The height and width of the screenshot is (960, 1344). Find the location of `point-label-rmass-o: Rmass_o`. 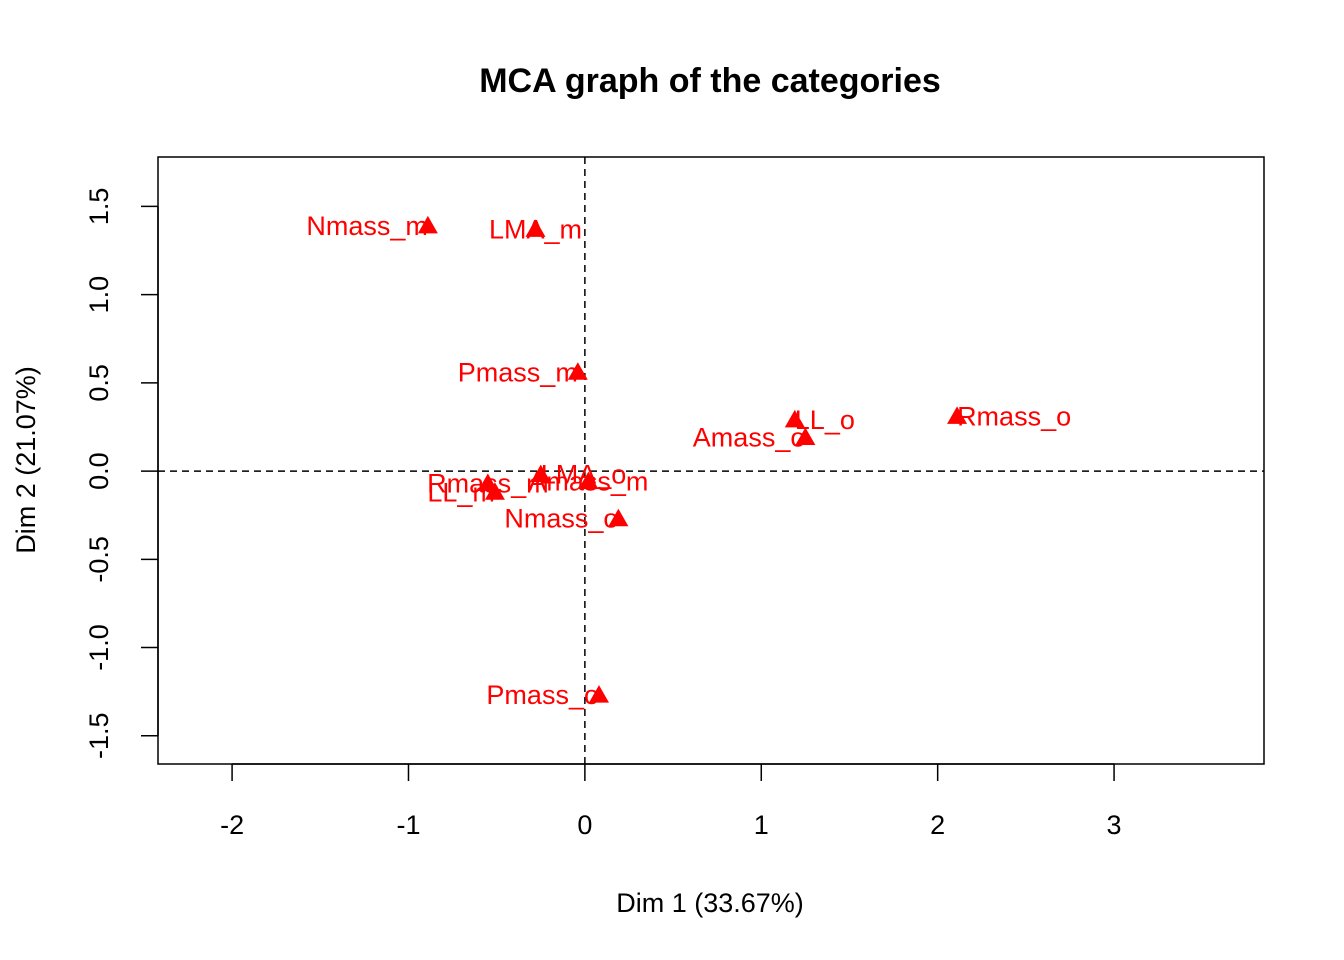

point-label-rmass-o: Rmass_o is located at coordinates (1014, 416).